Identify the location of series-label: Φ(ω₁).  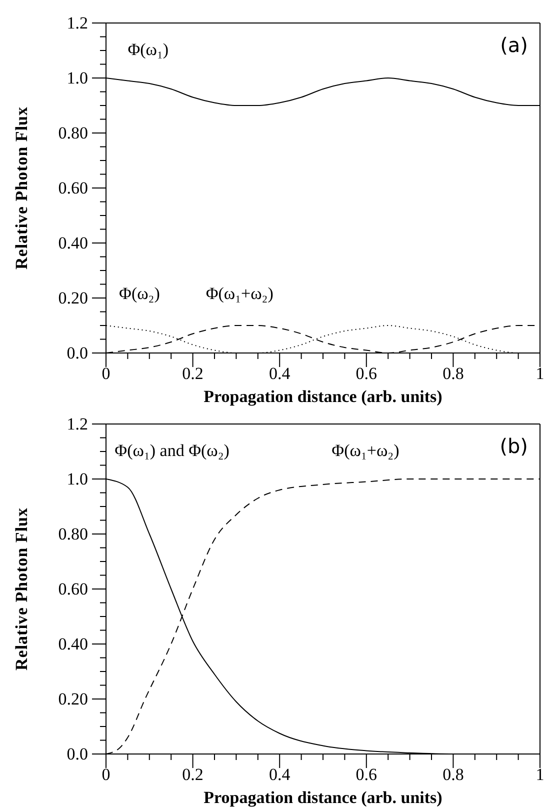
(148, 50).